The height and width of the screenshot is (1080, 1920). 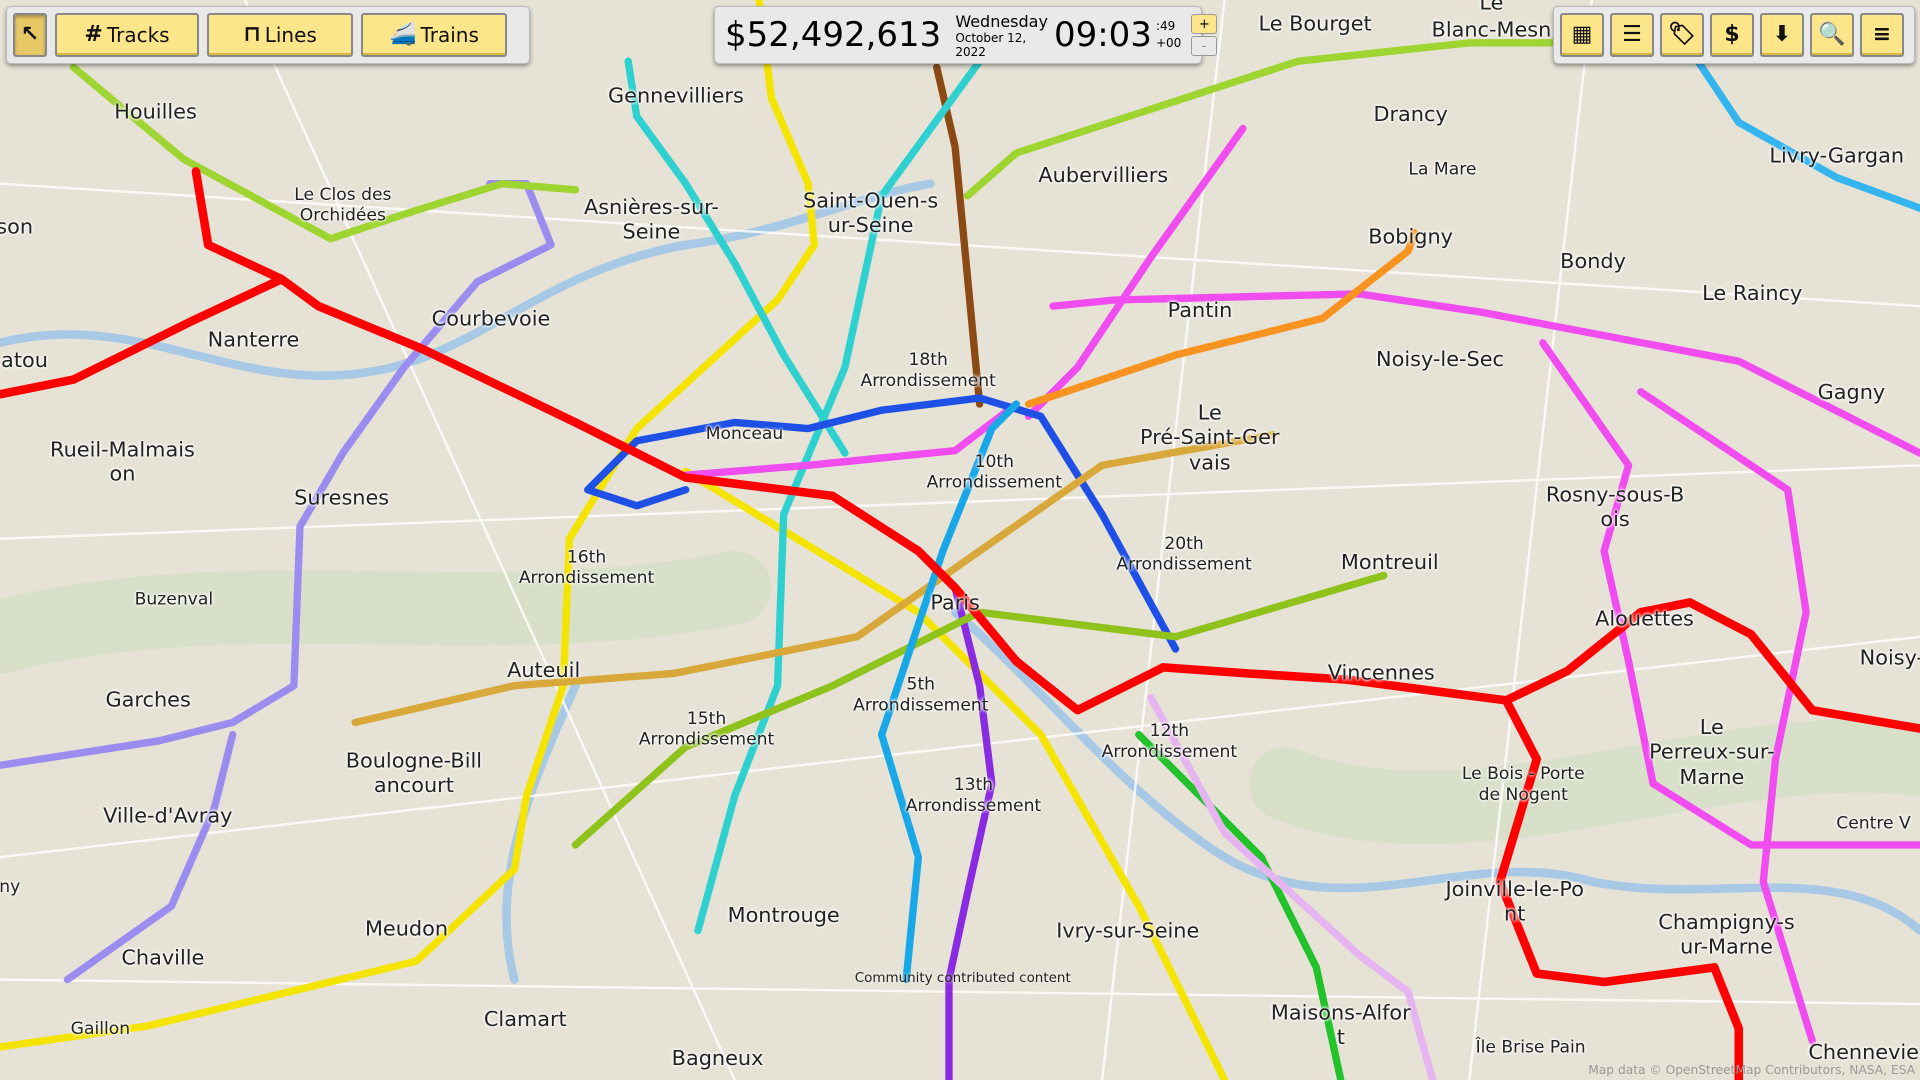 I want to click on place-label: Noisy-le-Sec, so click(x=1440, y=360).